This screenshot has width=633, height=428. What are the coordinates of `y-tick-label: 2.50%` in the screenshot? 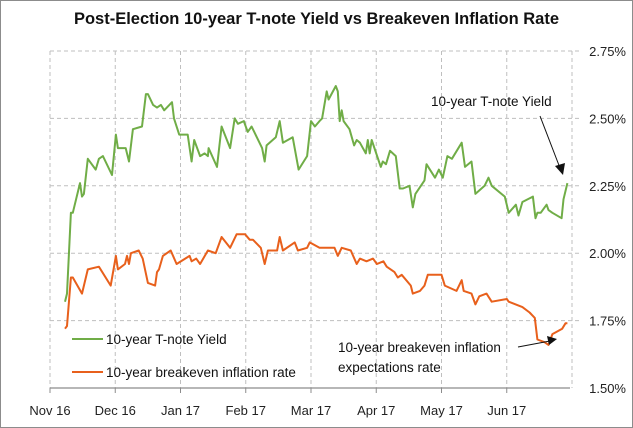 It's located at (607, 118).